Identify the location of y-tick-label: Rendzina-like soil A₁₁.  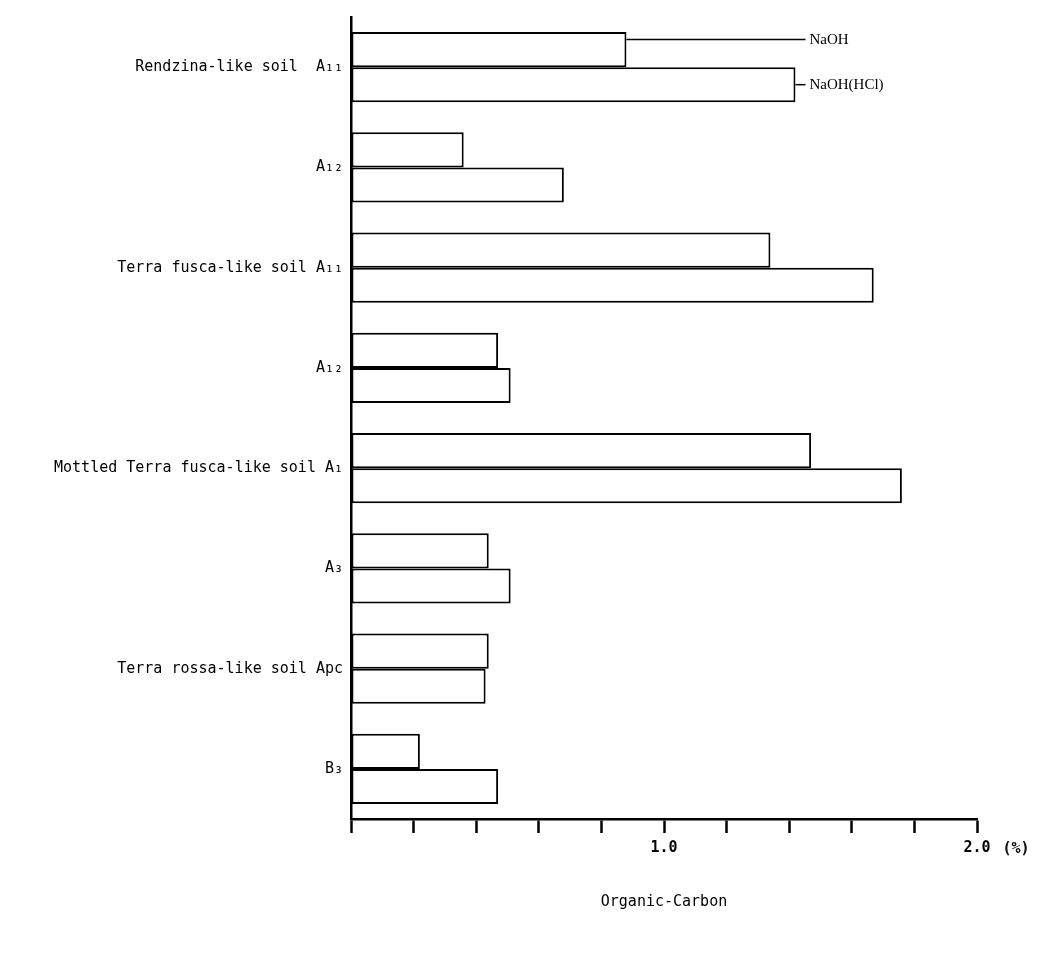
(239, 66).